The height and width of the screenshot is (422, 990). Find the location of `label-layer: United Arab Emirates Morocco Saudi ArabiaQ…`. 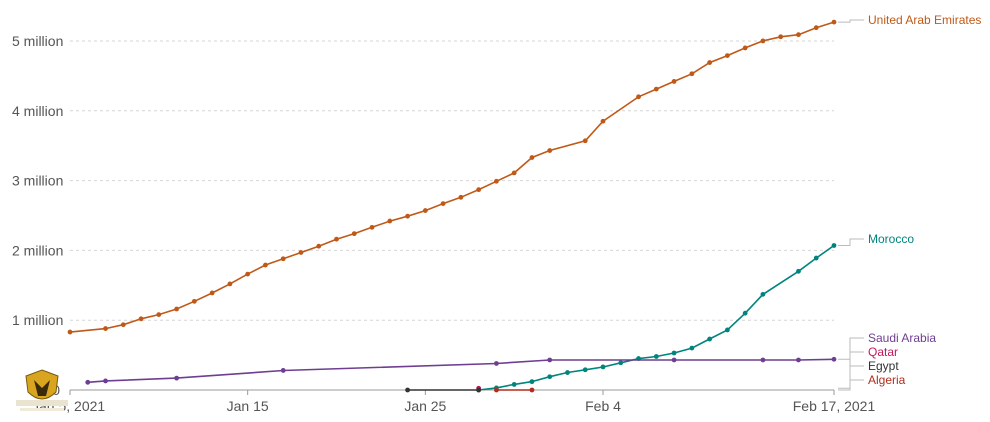

label-layer: United Arab Emirates Morocco Saudi ArabiaQ… is located at coordinates (909, 202).